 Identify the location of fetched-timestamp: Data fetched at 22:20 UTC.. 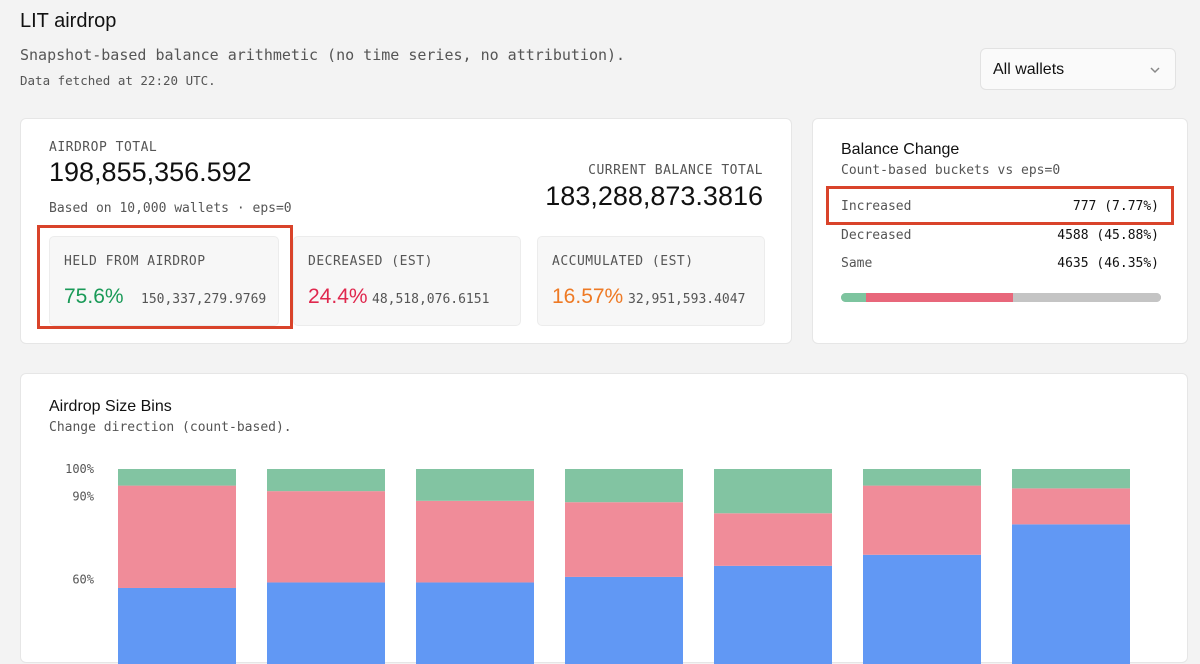
(118, 80).